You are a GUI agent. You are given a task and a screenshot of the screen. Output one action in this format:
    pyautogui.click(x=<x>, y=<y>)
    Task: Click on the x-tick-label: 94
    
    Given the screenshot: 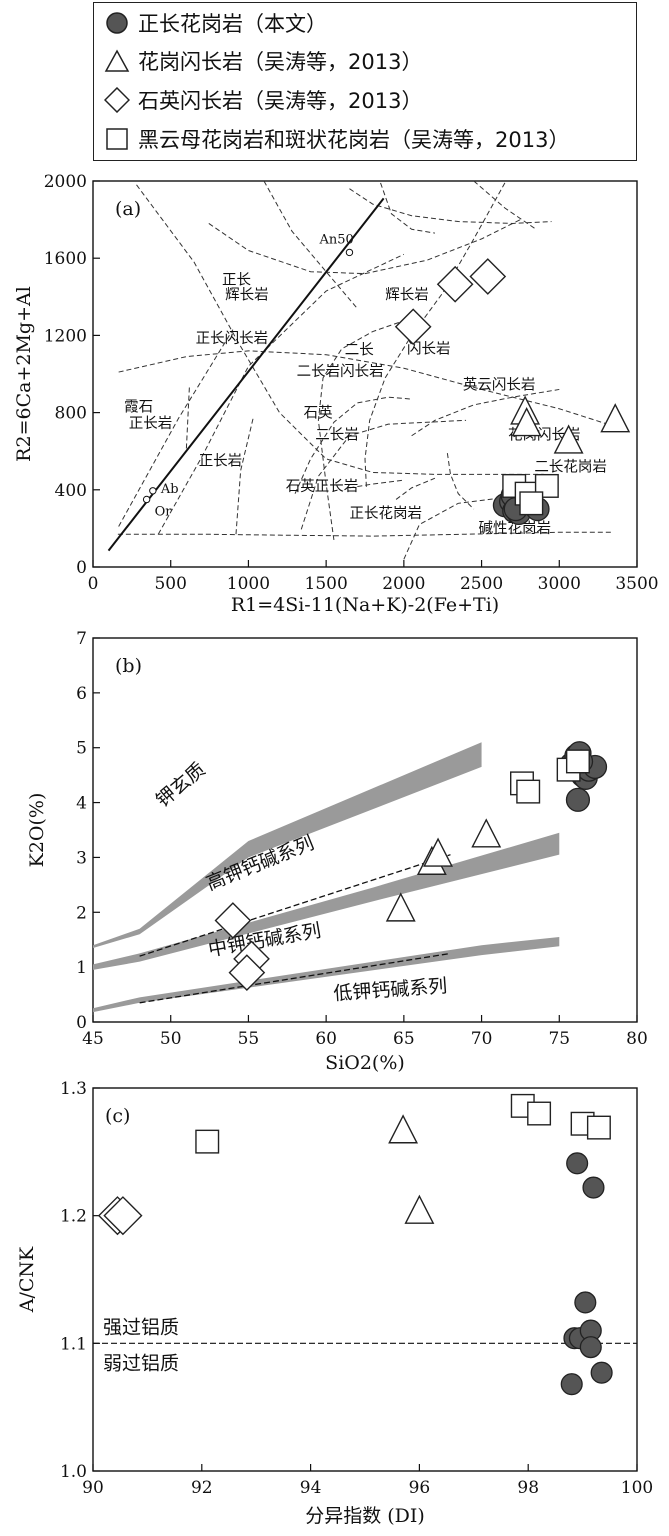 What is the action you would take?
    pyautogui.click(x=311, y=1488)
    